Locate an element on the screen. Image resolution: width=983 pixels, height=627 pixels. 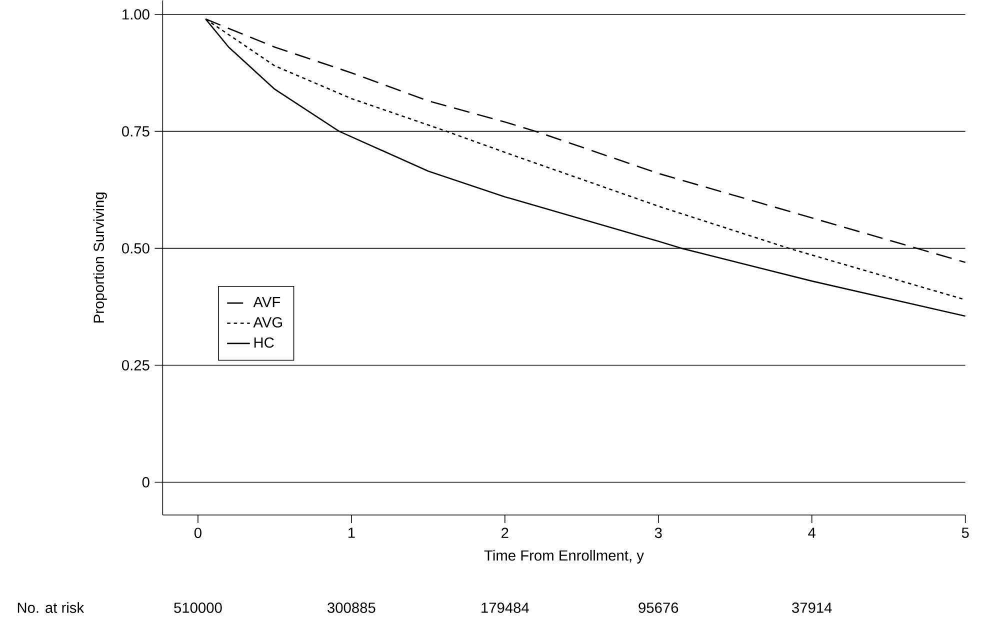
legend-label: HC is located at coordinates (264, 342).